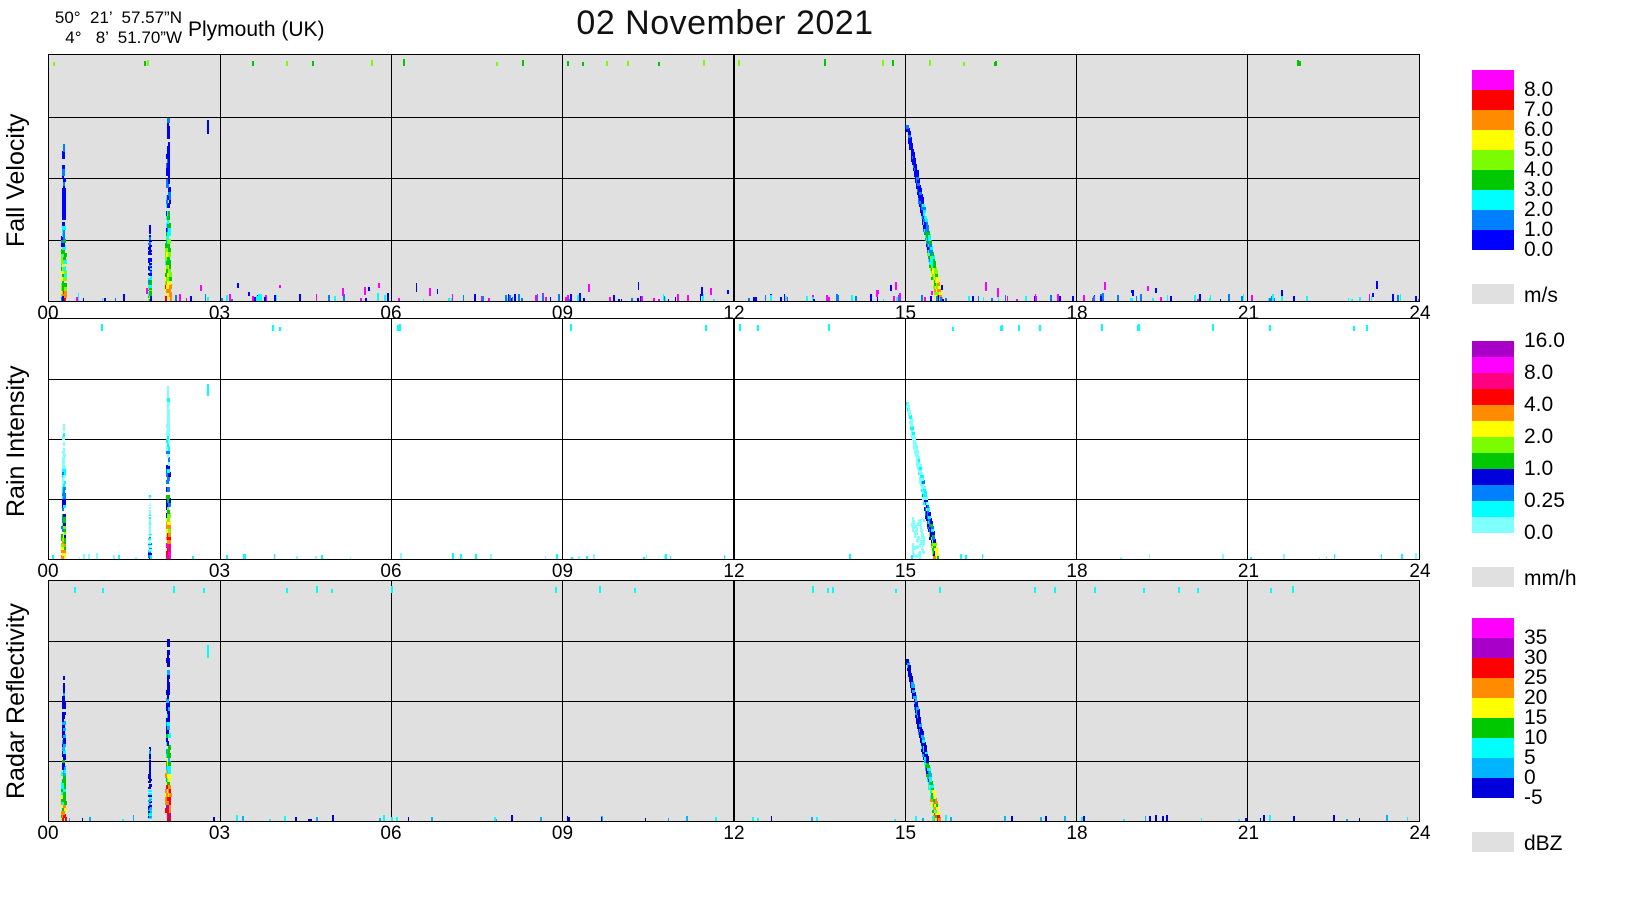  Describe the element at coordinates (1539, 109) in the screenshot. I see `colorbar-tick-label: 7.0` at that location.